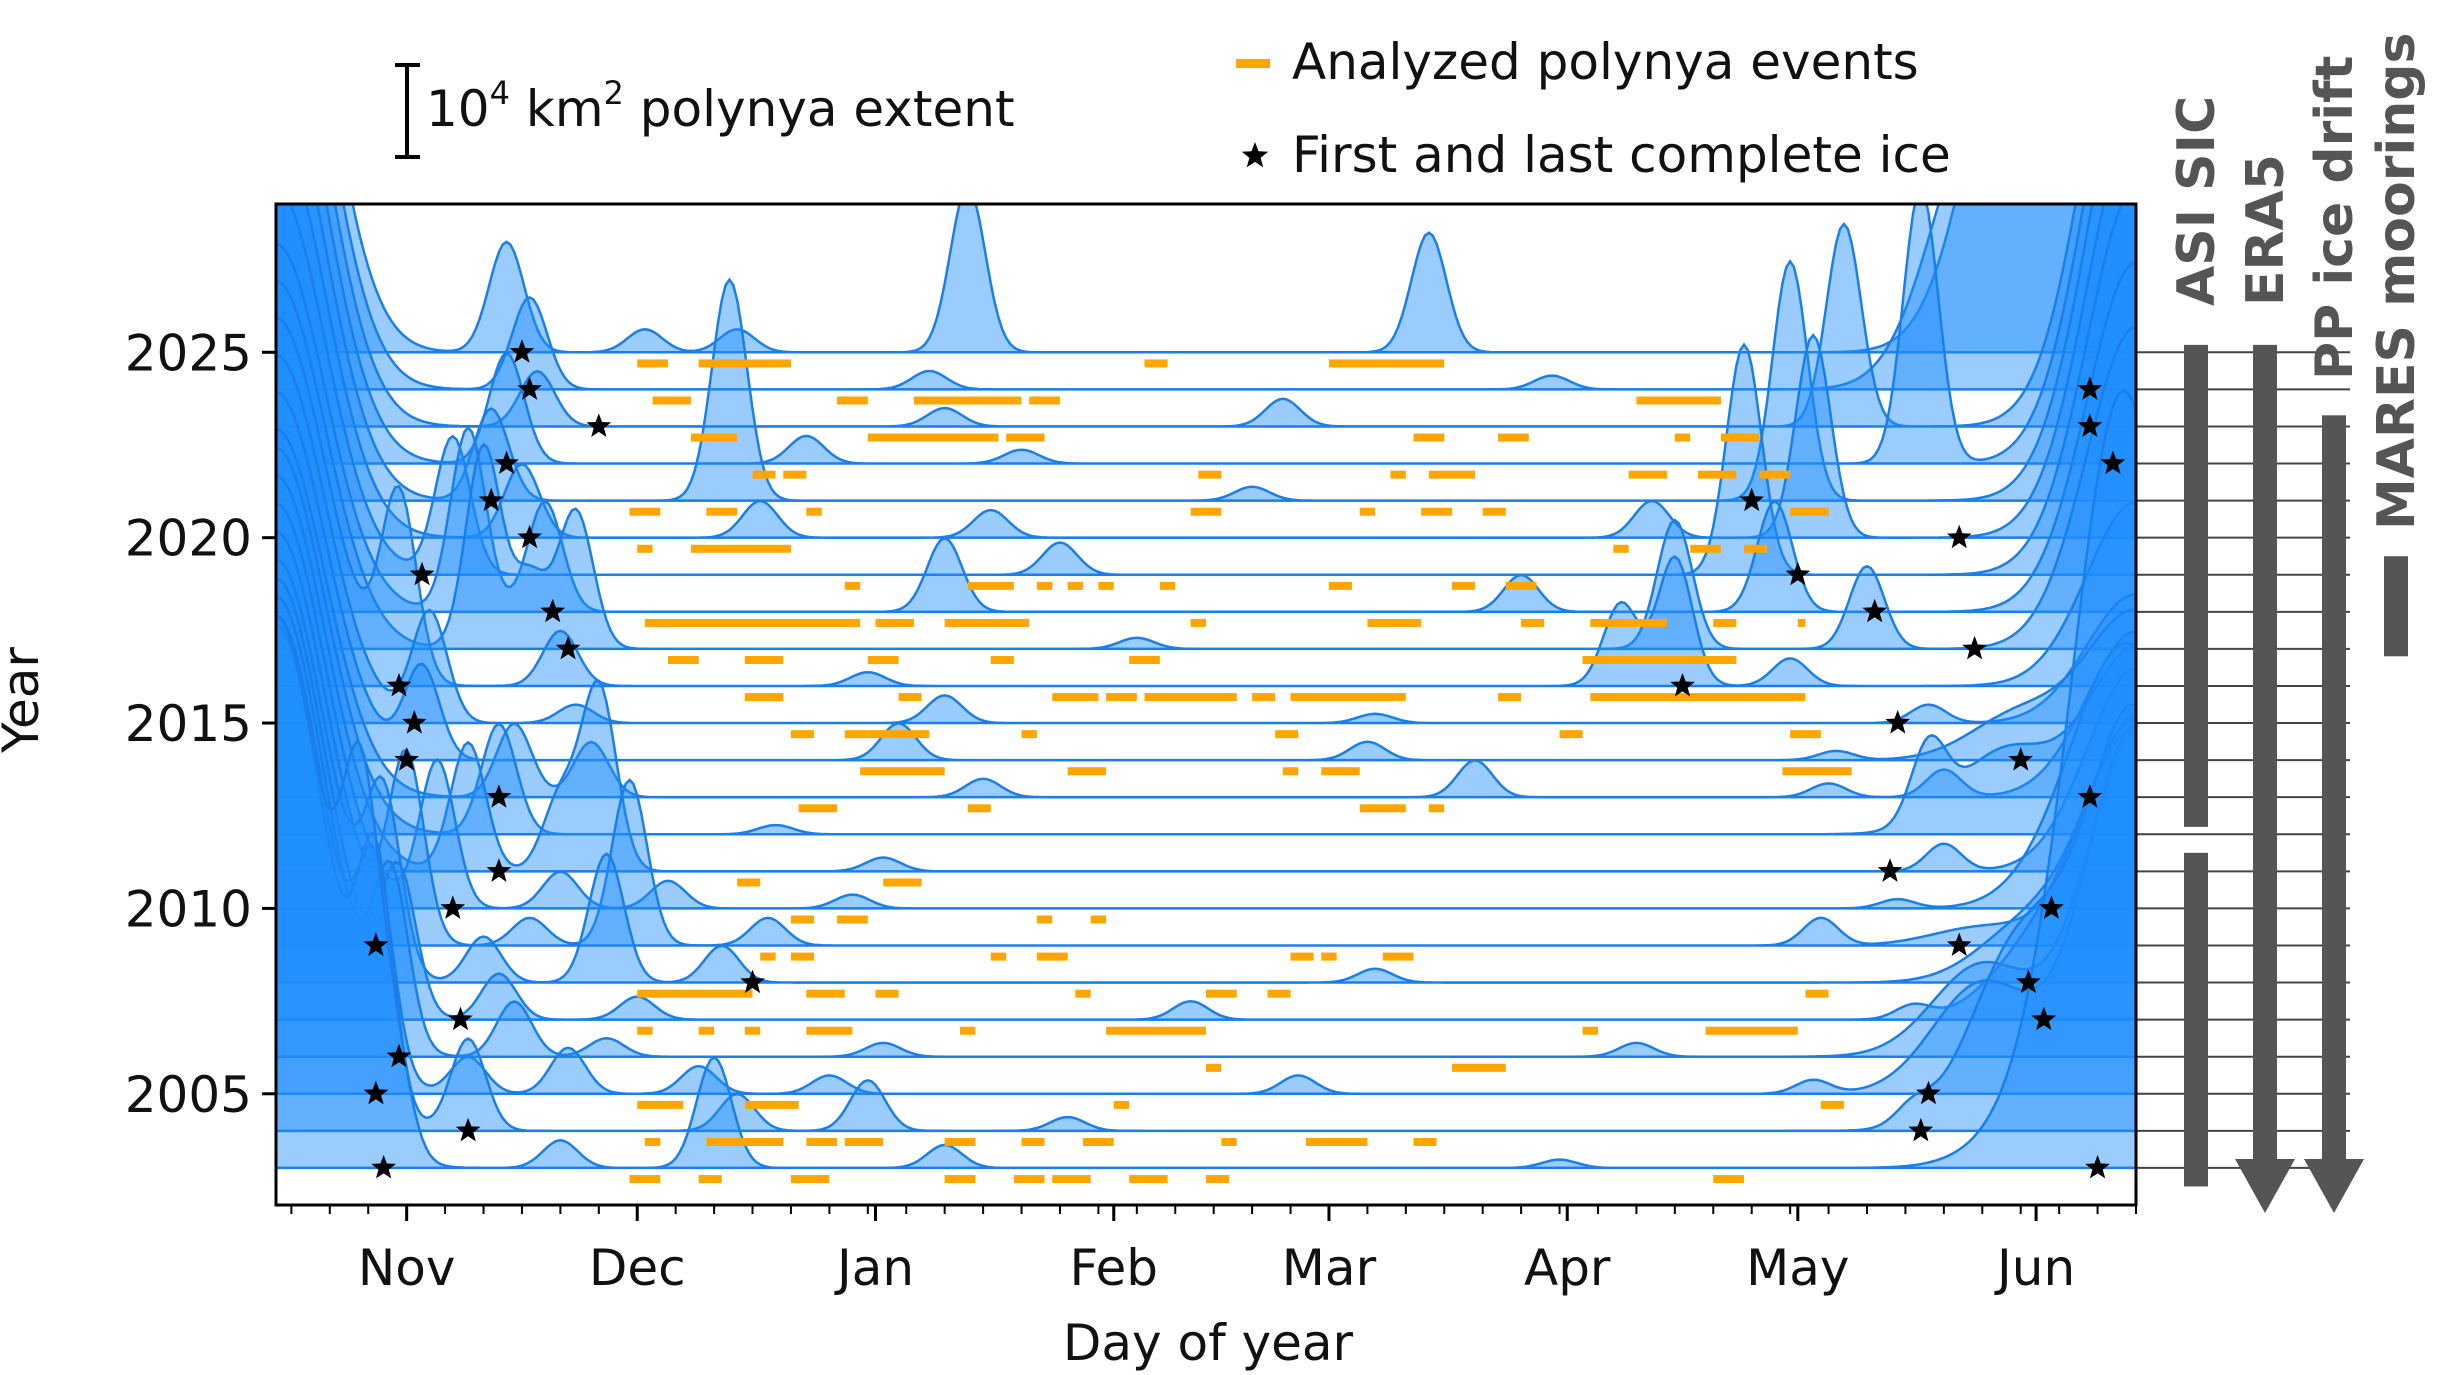  I want to click on last-ice-star-2020, so click(1959, 536).